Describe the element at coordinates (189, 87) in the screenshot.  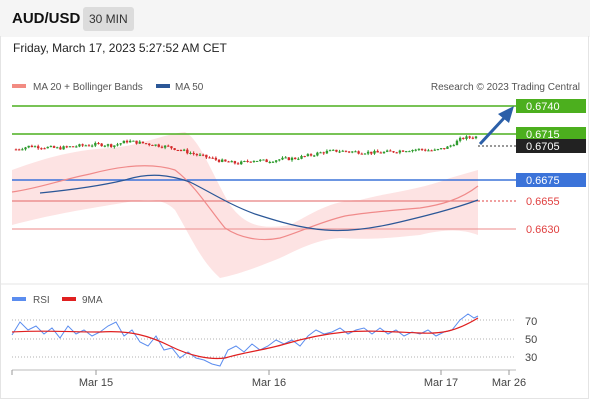
I see `ma50-legend-label: MA 50` at that location.